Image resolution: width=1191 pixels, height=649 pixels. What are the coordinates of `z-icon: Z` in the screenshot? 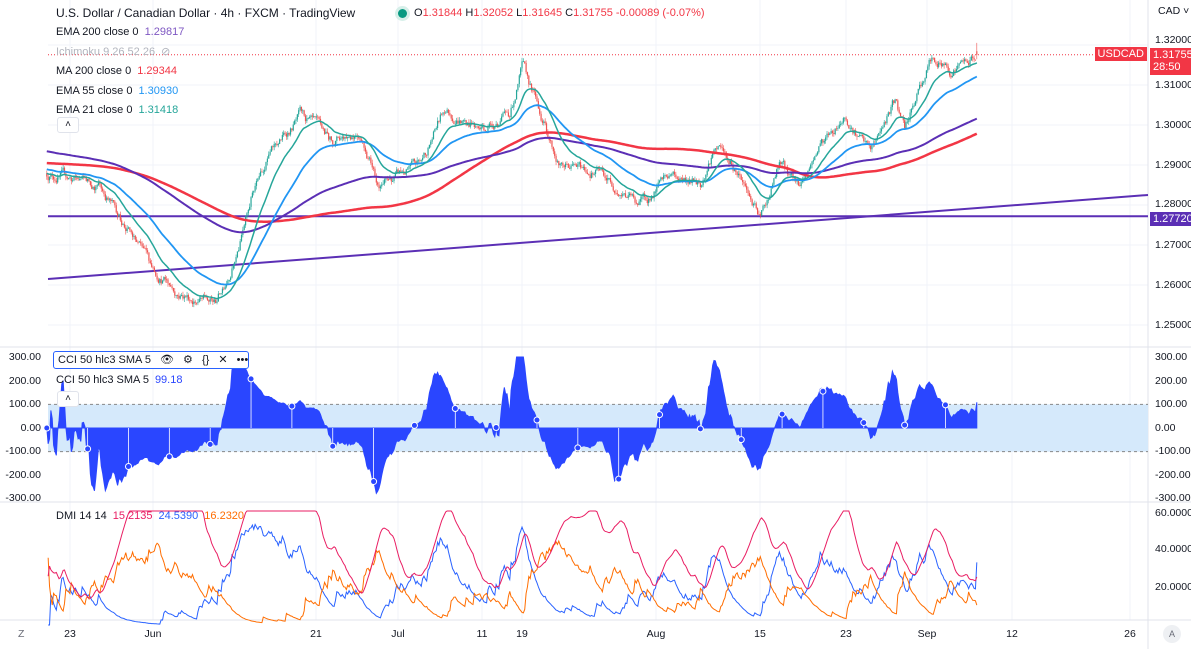 It's located at (21, 634).